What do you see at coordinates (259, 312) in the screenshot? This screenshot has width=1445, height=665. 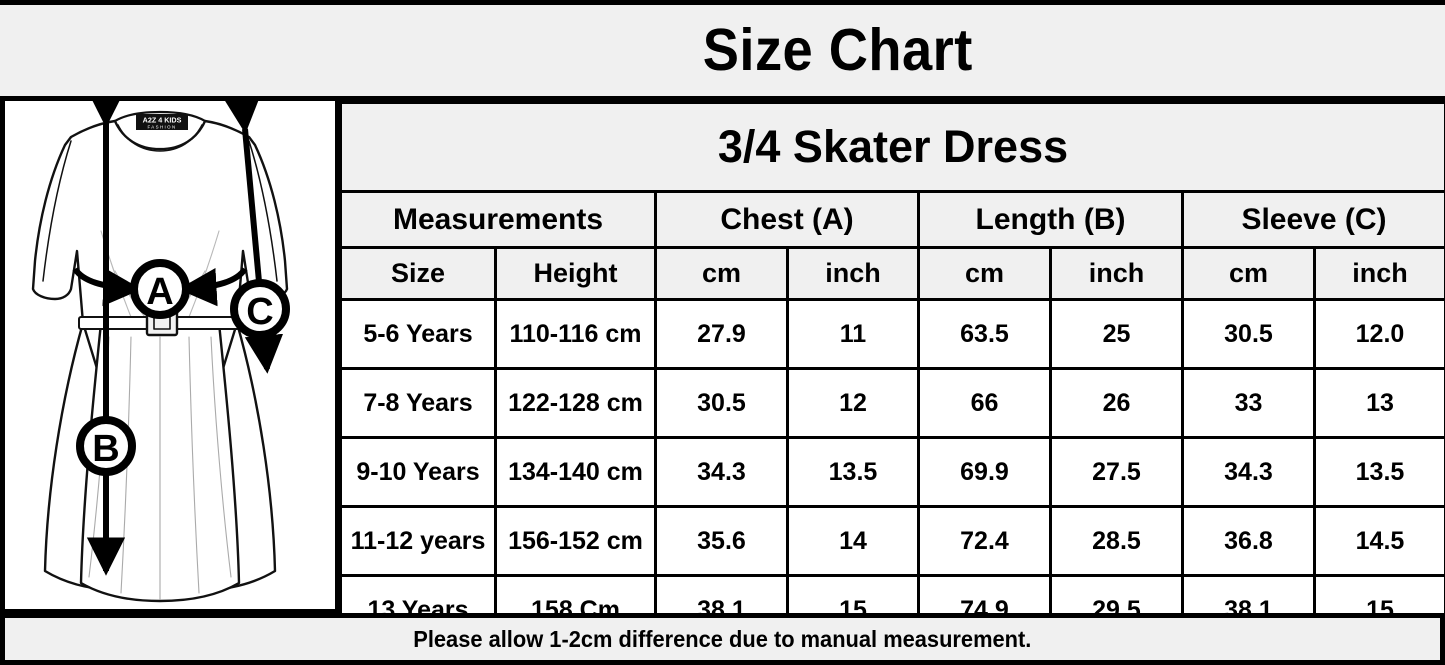 I see `marker-c-letter: C` at bounding box center [259, 312].